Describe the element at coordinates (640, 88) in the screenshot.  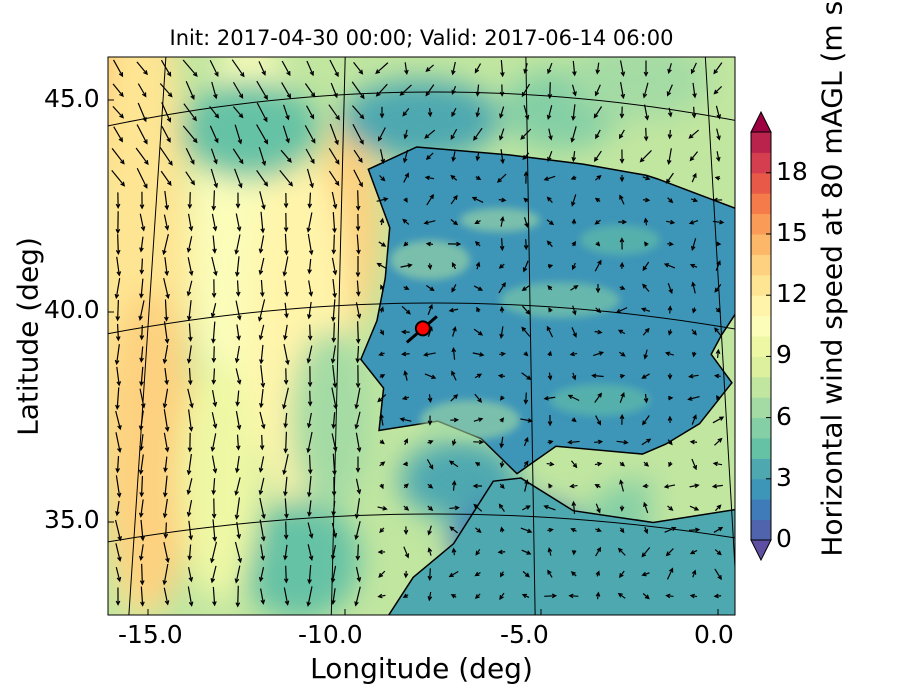
I see `wind-speed-blob` at that location.